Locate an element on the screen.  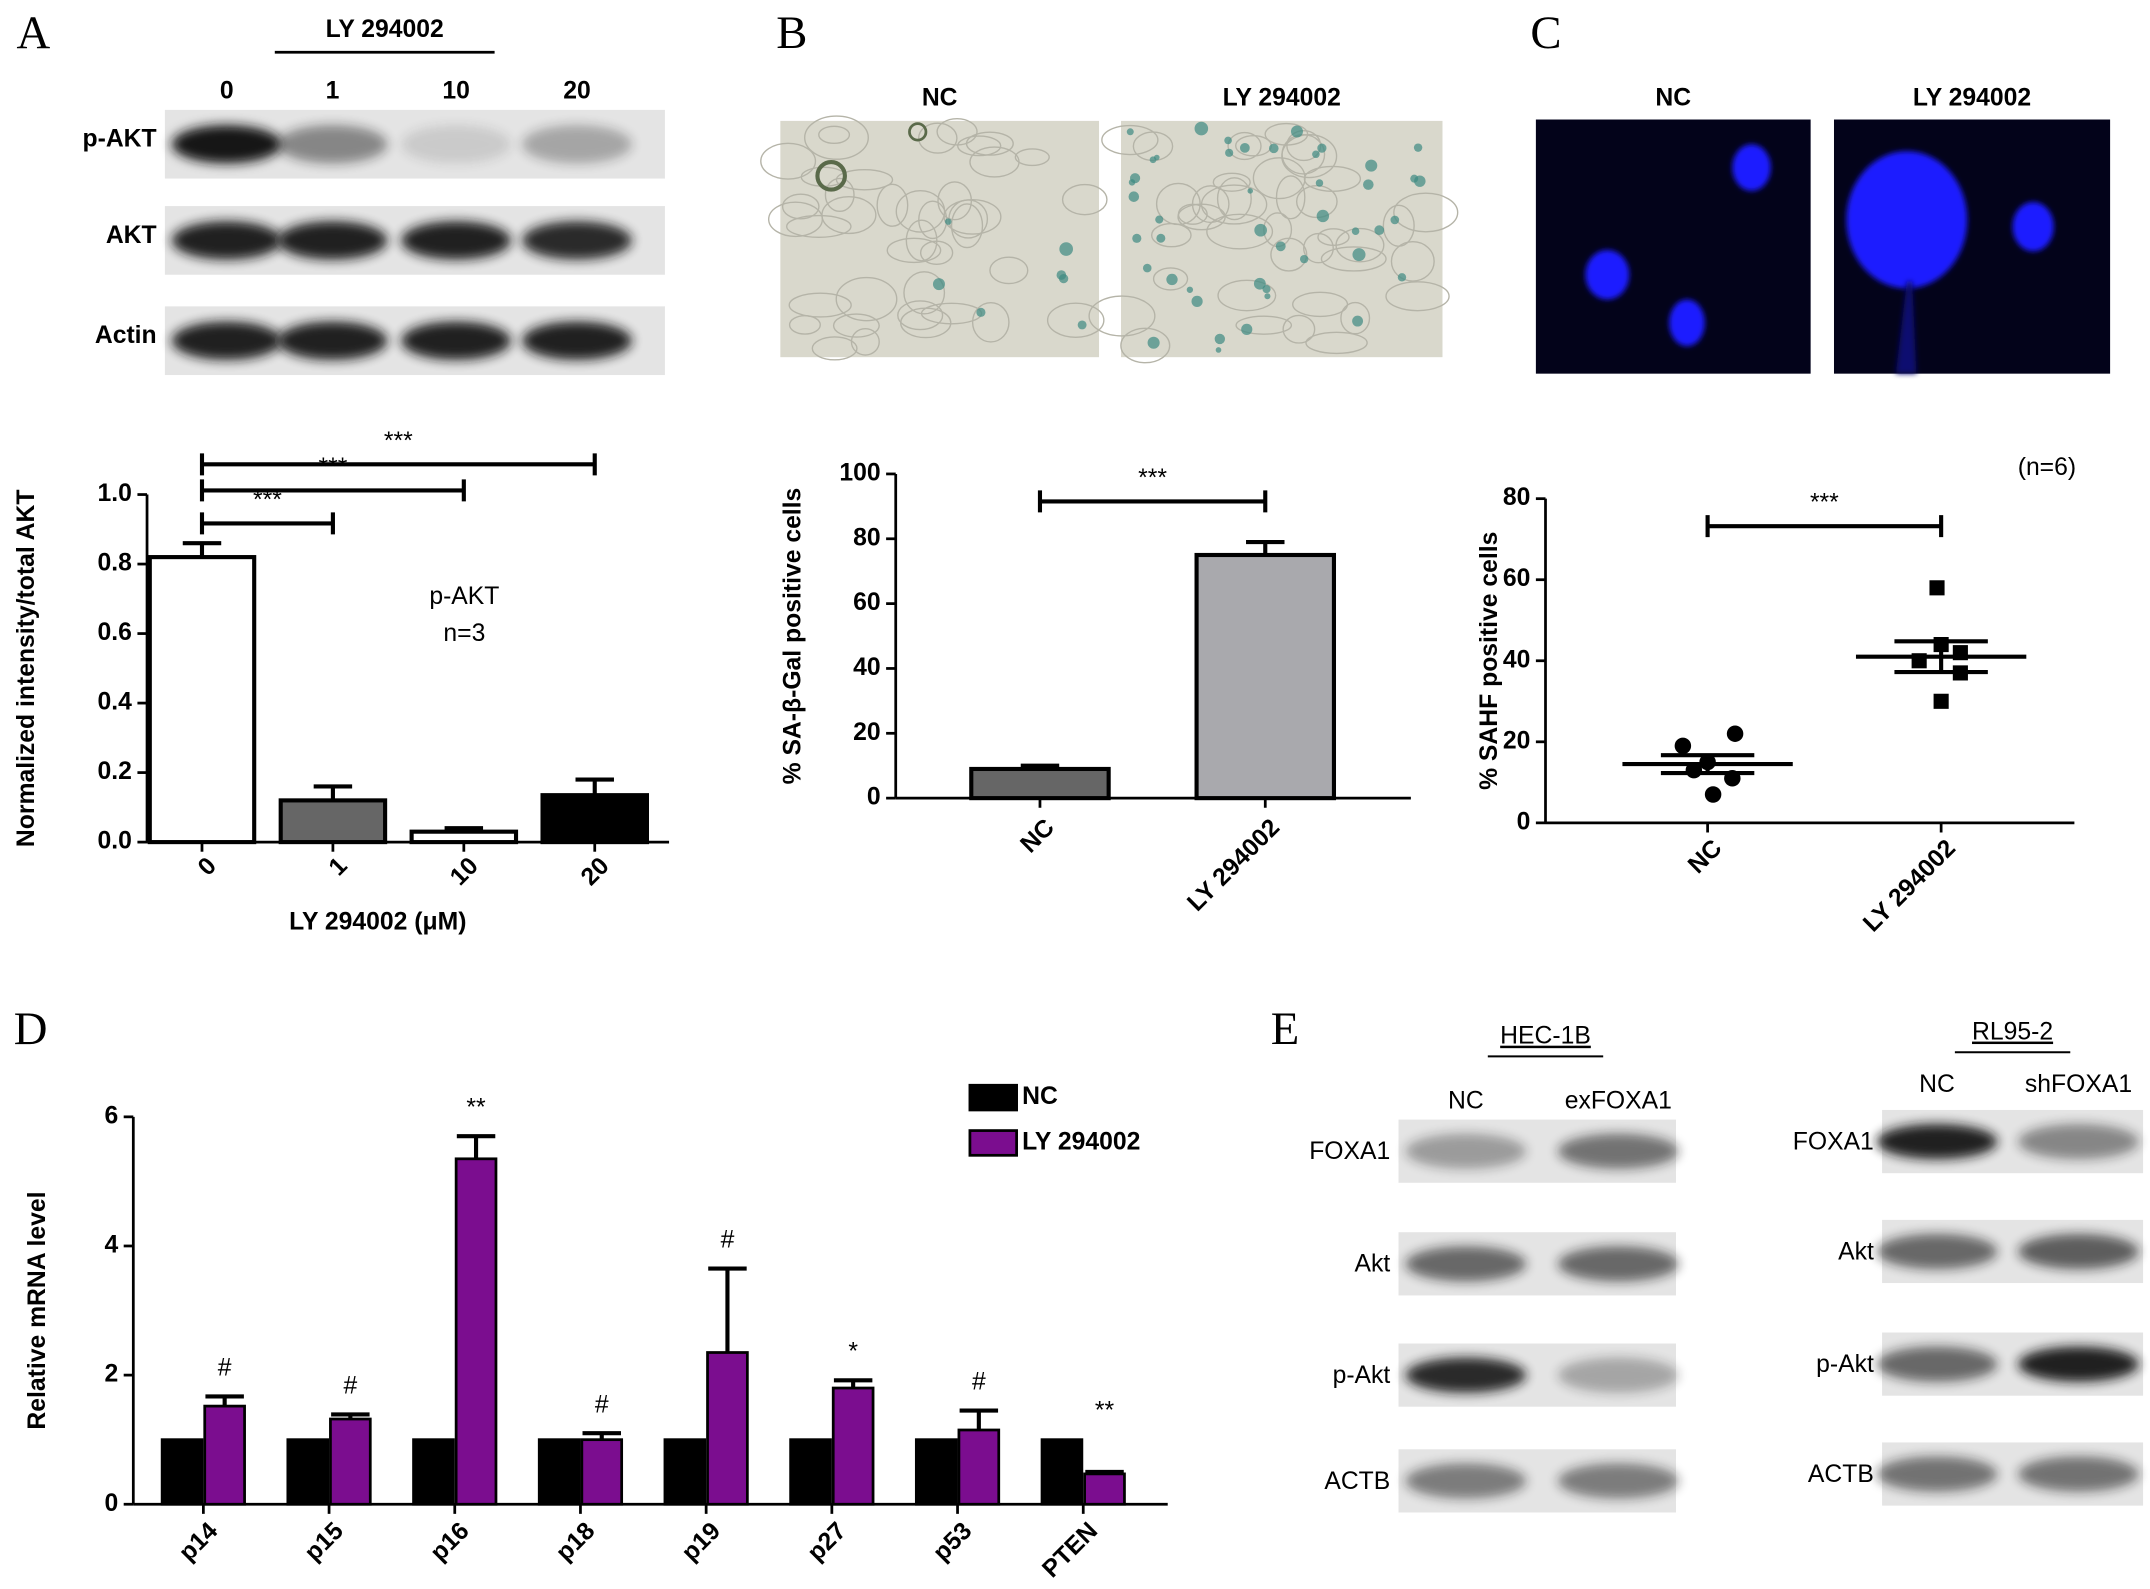
y-tick-label: 0.6 is located at coordinates (115, 632).